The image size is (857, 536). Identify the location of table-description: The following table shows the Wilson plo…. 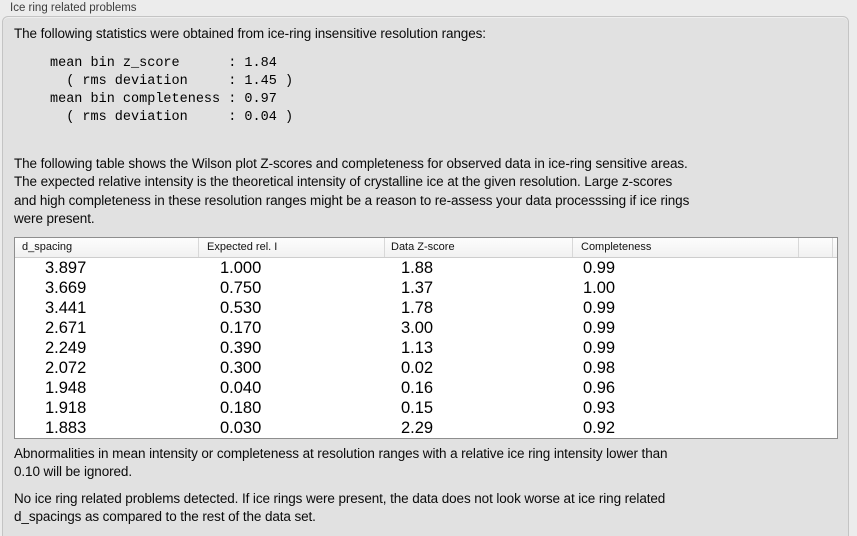
(352, 191).